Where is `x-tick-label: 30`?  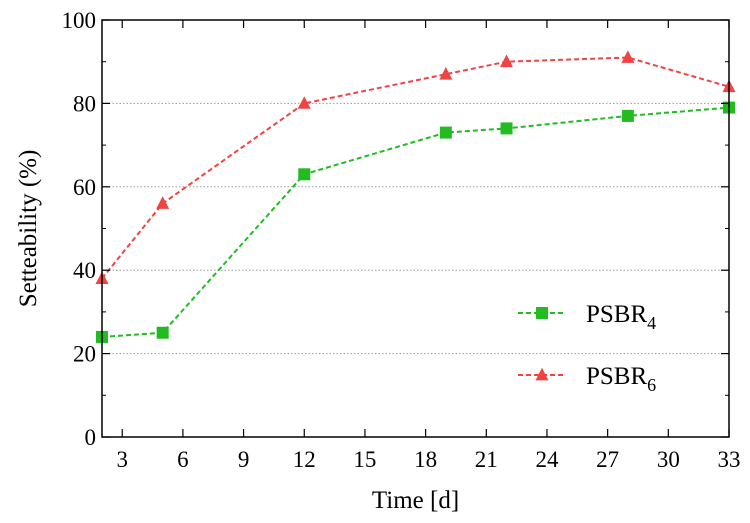
x-tick-label: 30 is located at coordinates (668, 459).